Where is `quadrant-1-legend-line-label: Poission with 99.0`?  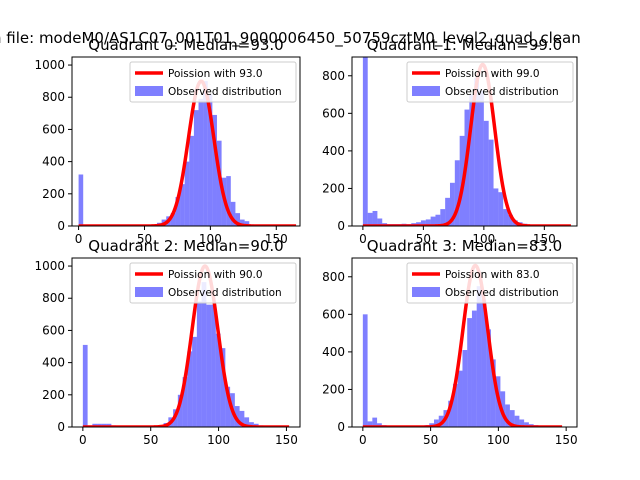
quadrant-1-legend-line-label: Poission with 99.0 is located at coordinates (492, 74).